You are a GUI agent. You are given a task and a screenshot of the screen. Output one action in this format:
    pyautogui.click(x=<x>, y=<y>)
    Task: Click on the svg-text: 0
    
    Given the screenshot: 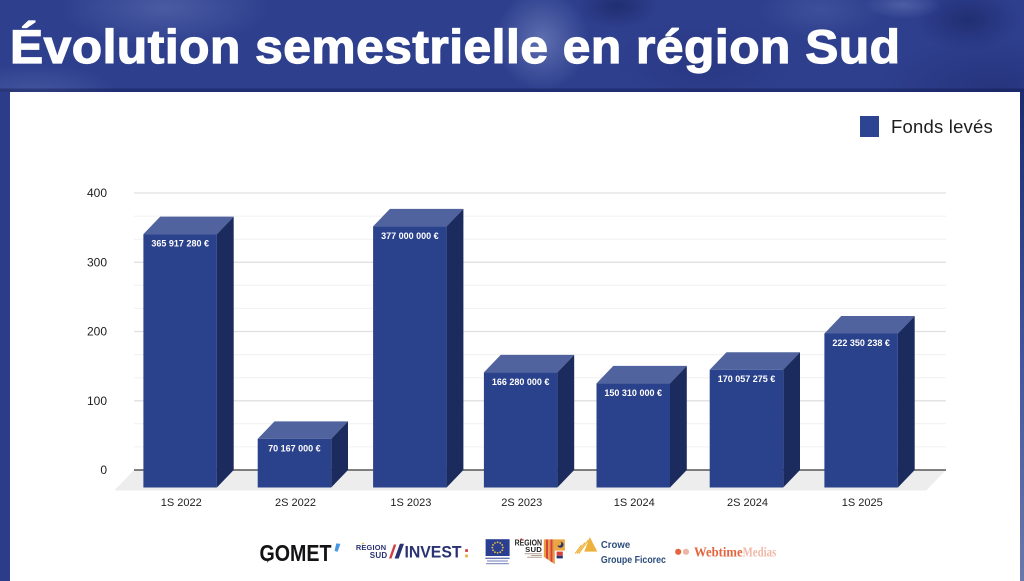 What is the action you would take?
    pyautogui.click(x=103, y=470)
    